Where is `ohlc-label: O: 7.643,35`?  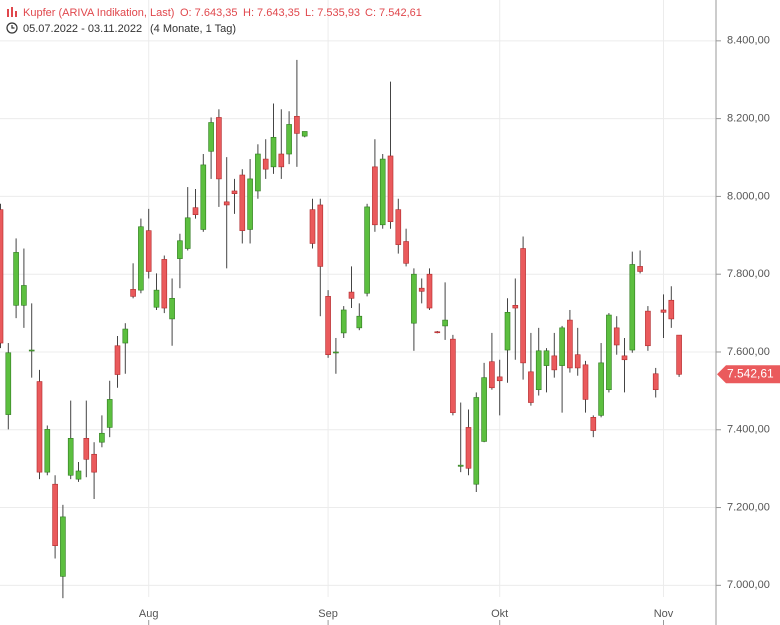 ohlc-label: O: 7.643,35 is located at coordinates (209, 13).